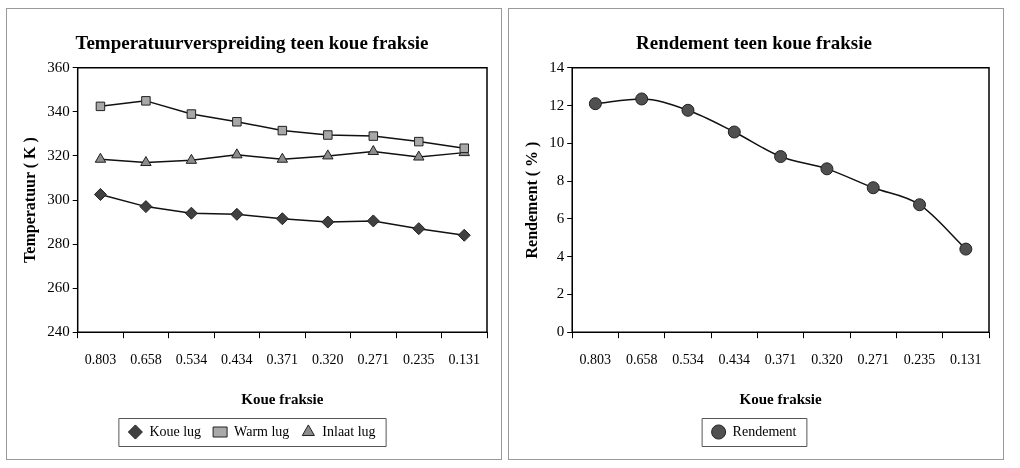  What do you see at coordinates (58, 287) in the screenshot?
I see `y-tick-label: 260` at bounding box center [58, 287].